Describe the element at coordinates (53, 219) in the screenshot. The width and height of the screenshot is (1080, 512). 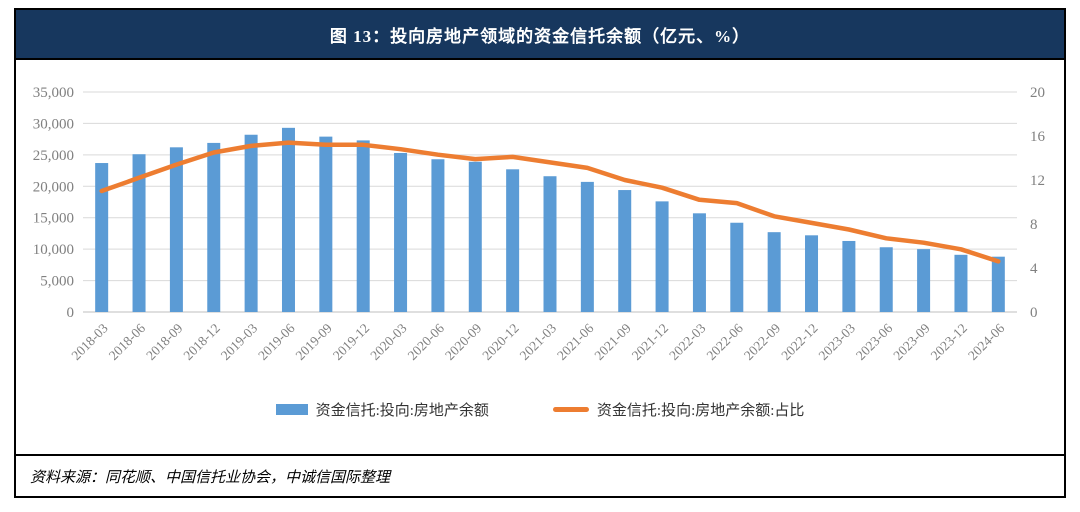
I see `left-axis-tick-label: 15,000` at that location.